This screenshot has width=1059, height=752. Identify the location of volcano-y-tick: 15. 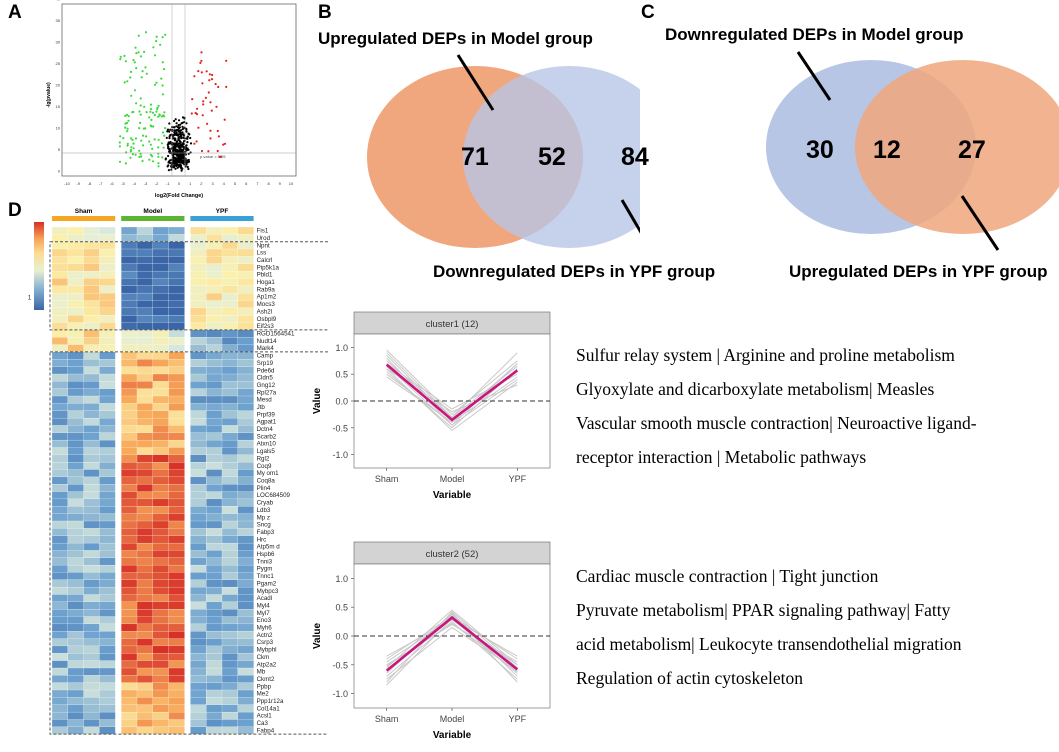
(58, 106).